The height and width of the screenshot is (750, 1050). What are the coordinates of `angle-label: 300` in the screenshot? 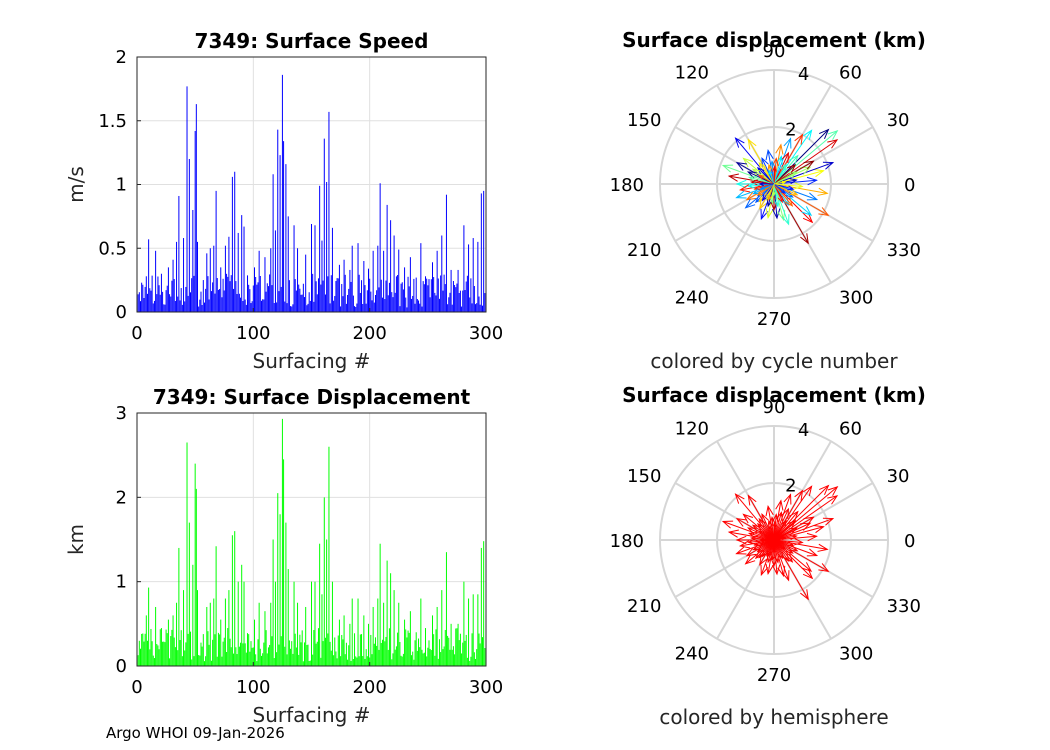 It's located at (856, 654).